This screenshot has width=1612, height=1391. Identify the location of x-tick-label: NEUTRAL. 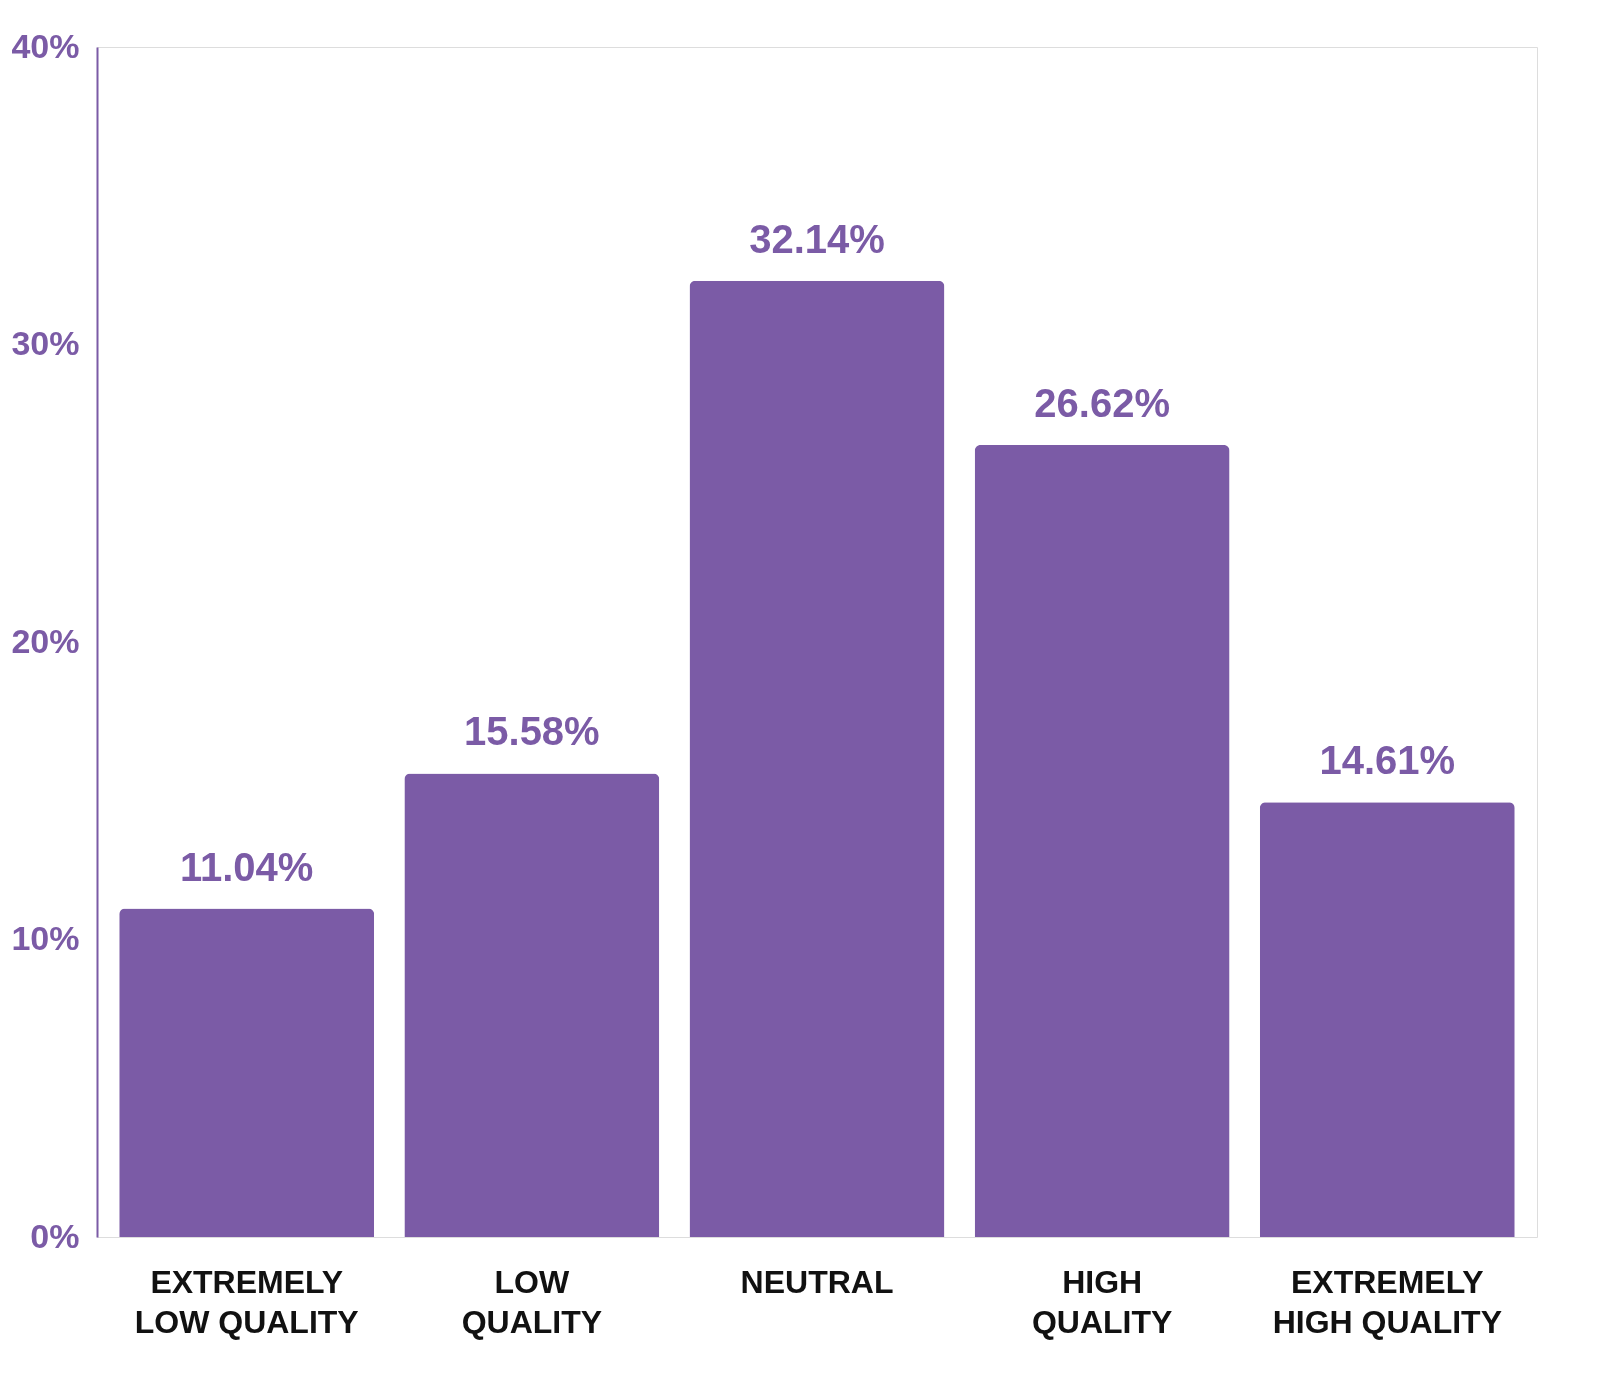
(817, 1281).